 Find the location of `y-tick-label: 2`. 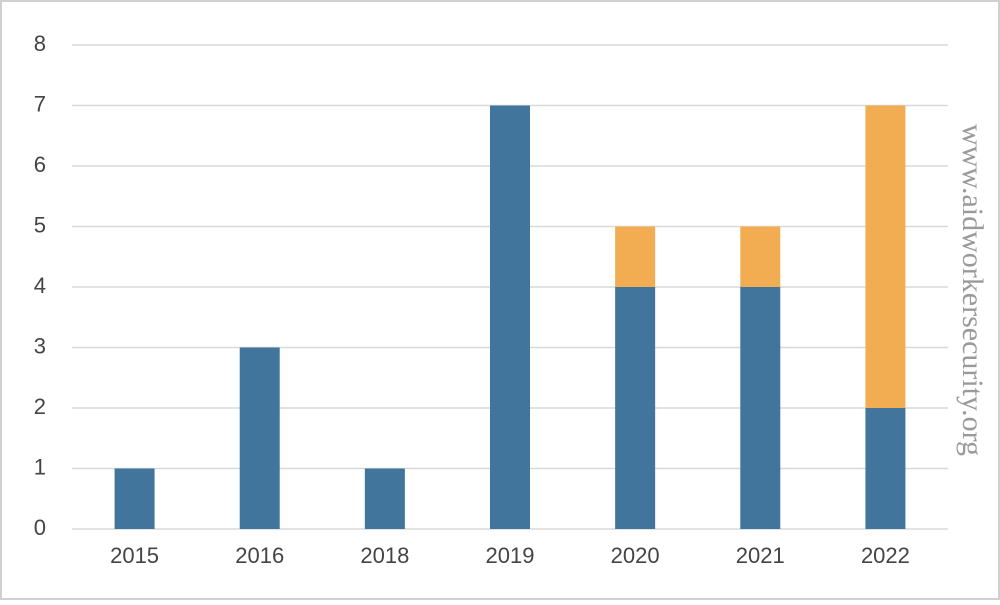

y-tick-label: 2 is located at coordinates (40, 406).